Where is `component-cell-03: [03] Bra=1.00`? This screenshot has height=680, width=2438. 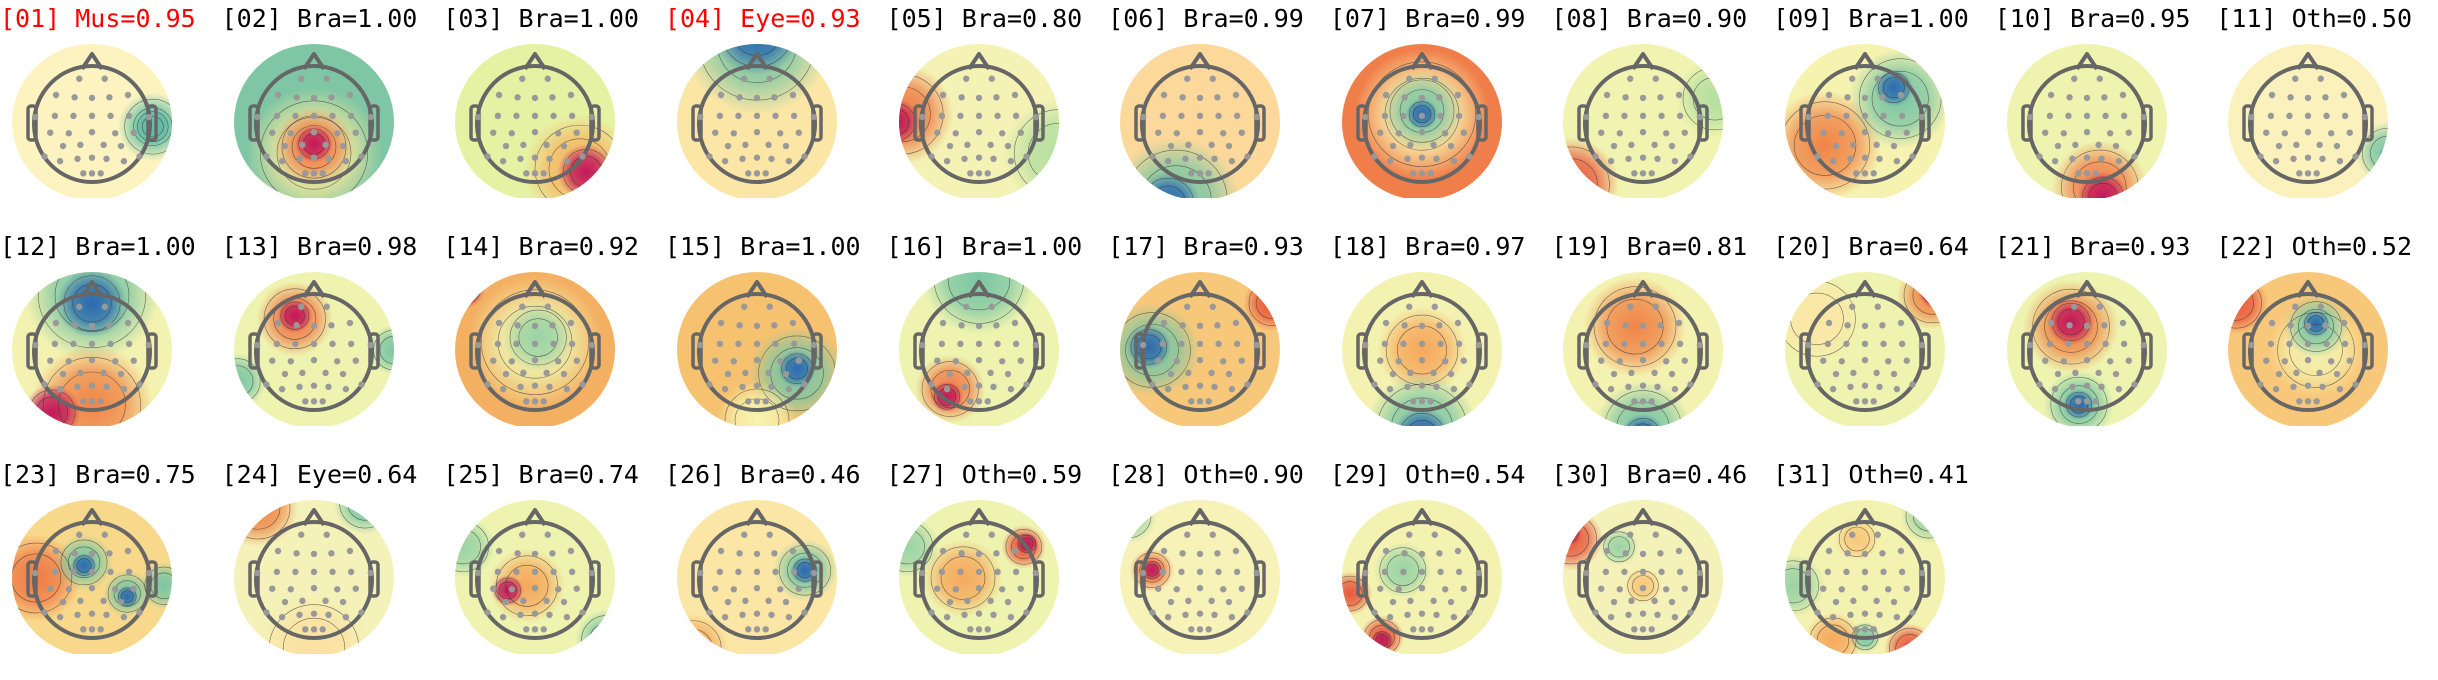
component-cell-03: [03] Bra=1.00 is located at coordinates (554, 113).